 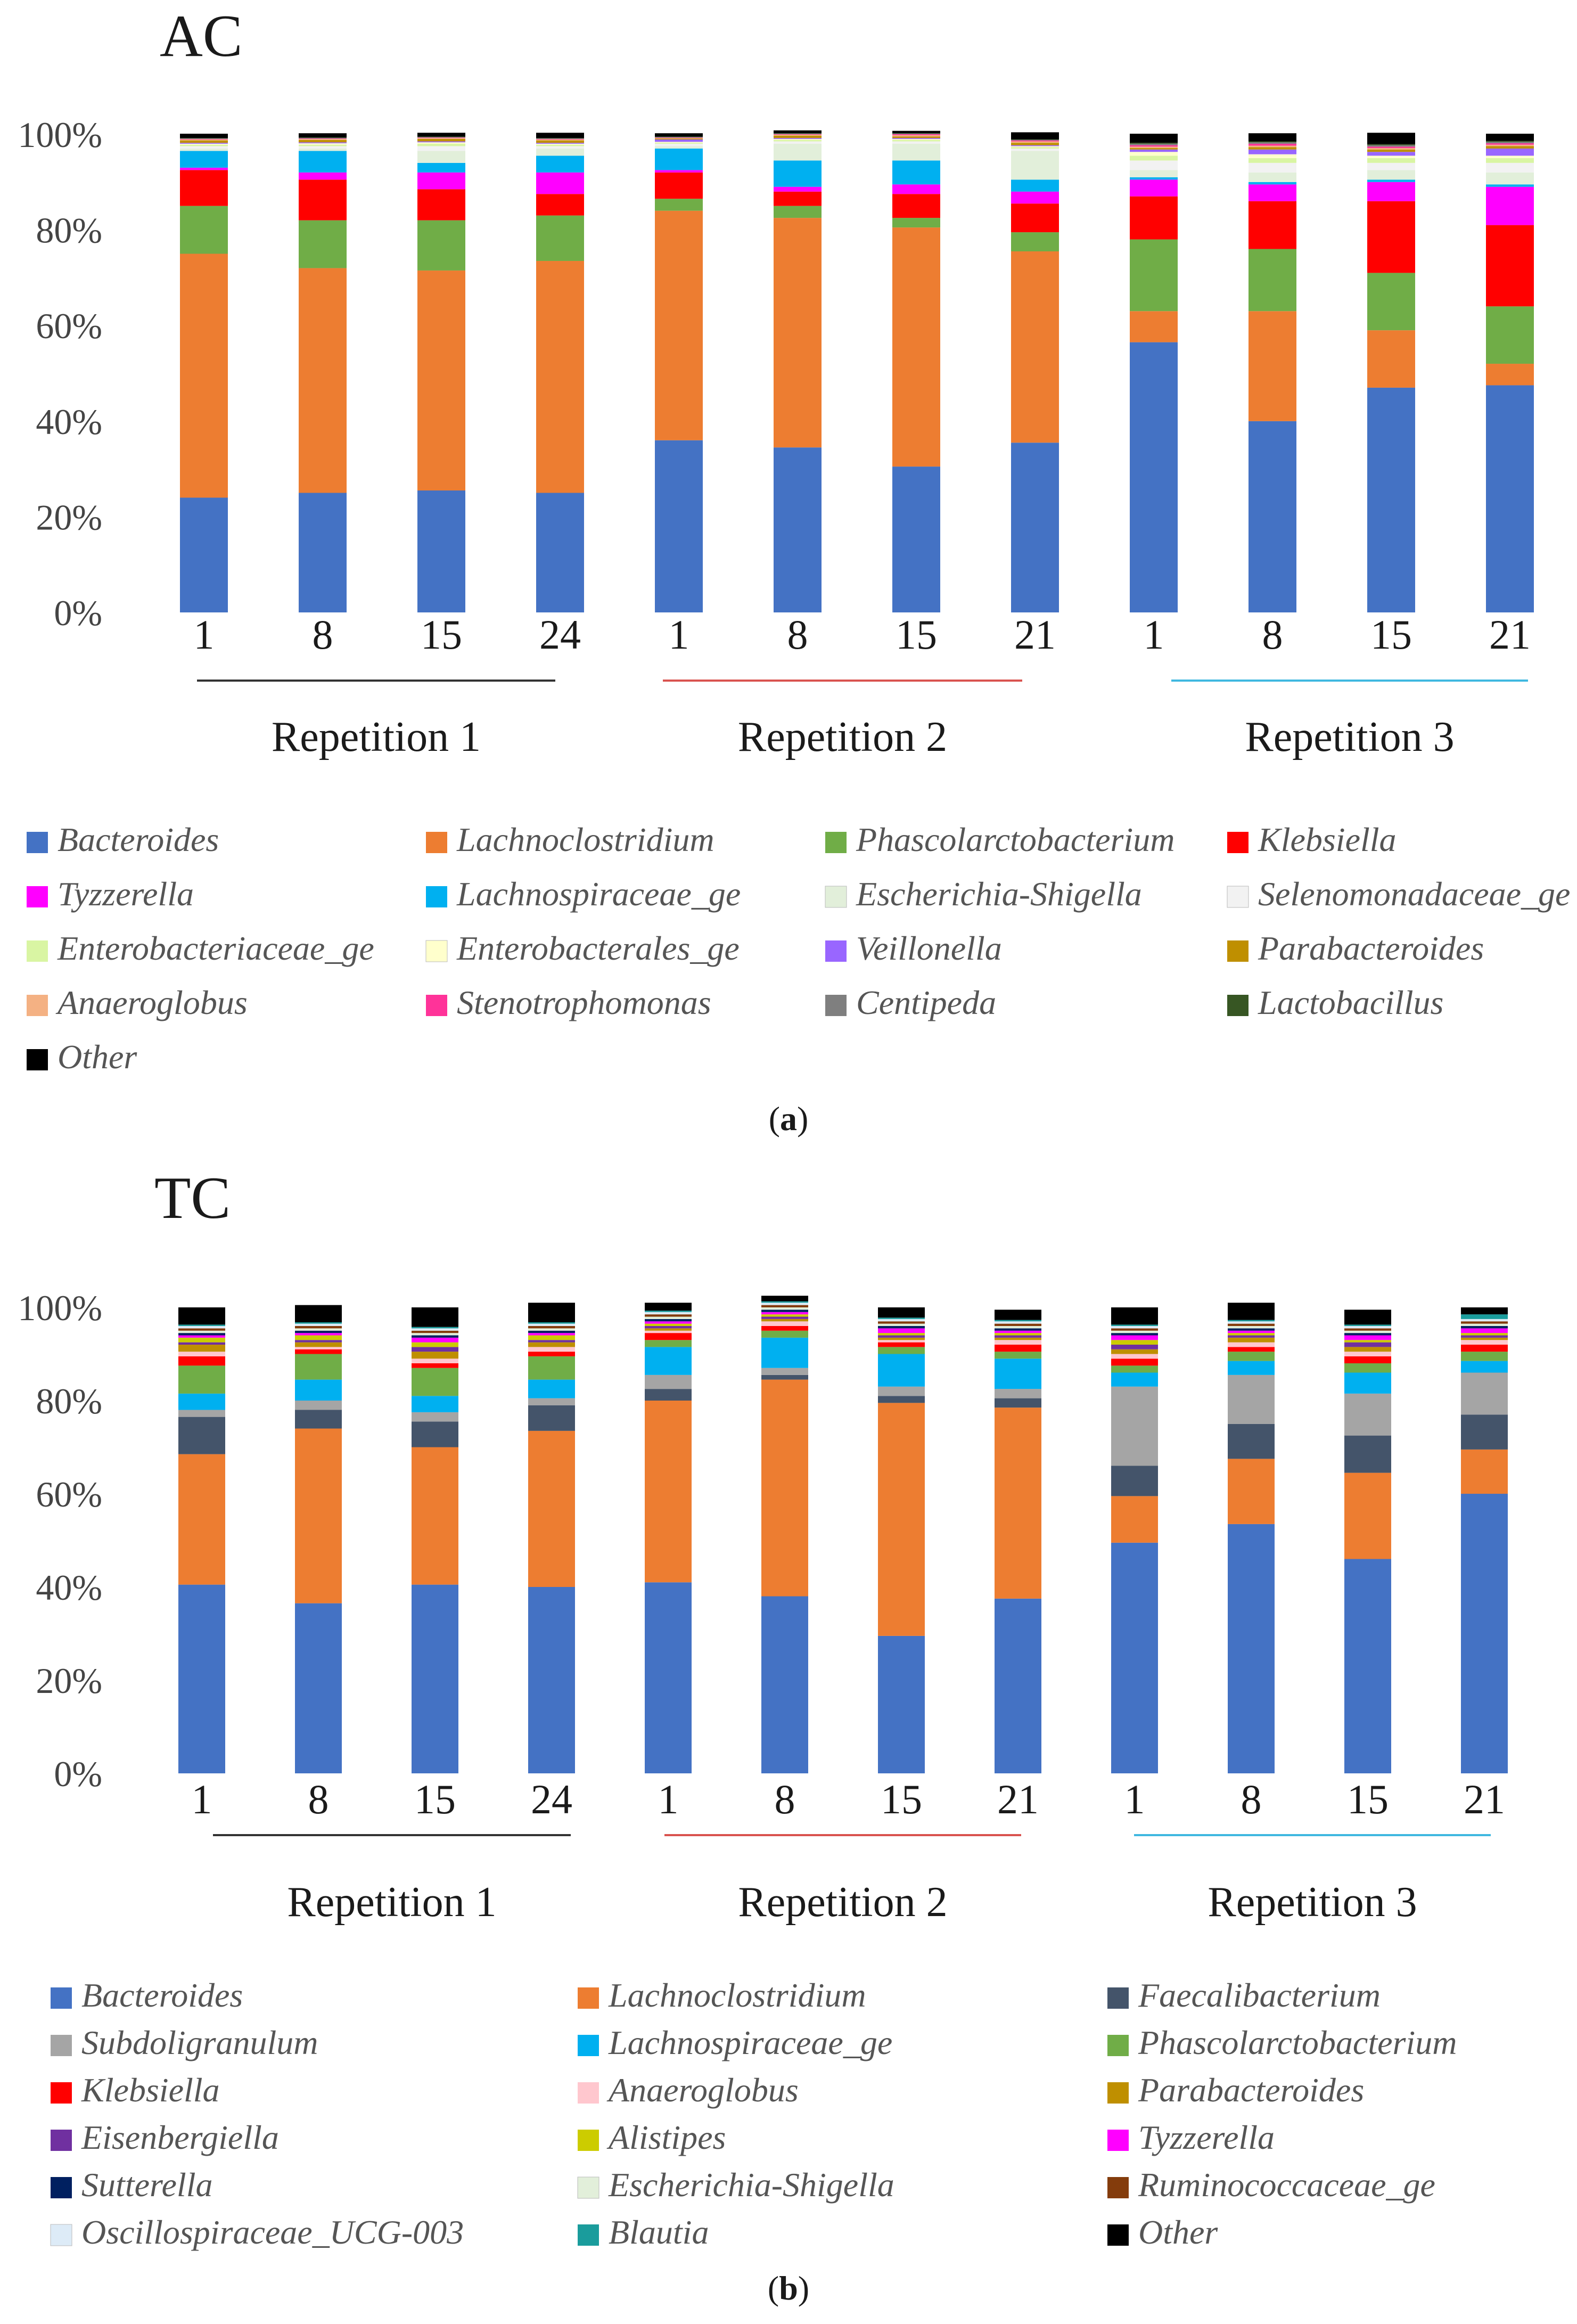 What do you see at coordinates (1298, 2042) in the screenshot?
I see `legend-label: Phascolarctobacterium` at bounding box center [1298, 2042].